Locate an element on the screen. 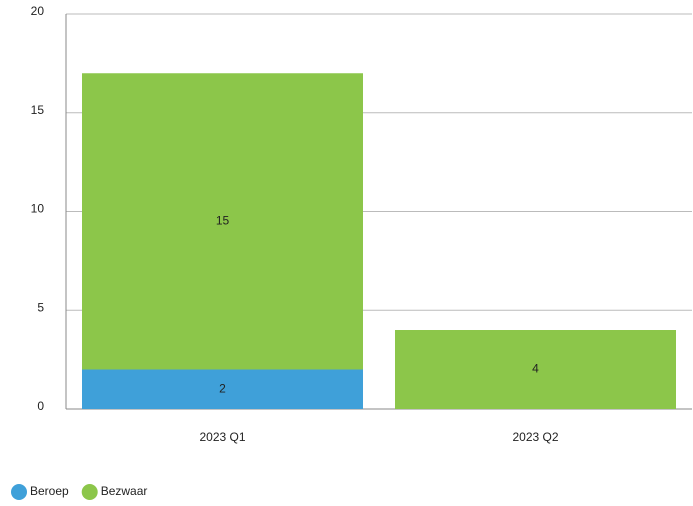 The image size is (693, 506). data-label: 4 is located at coordinates (535, 369).